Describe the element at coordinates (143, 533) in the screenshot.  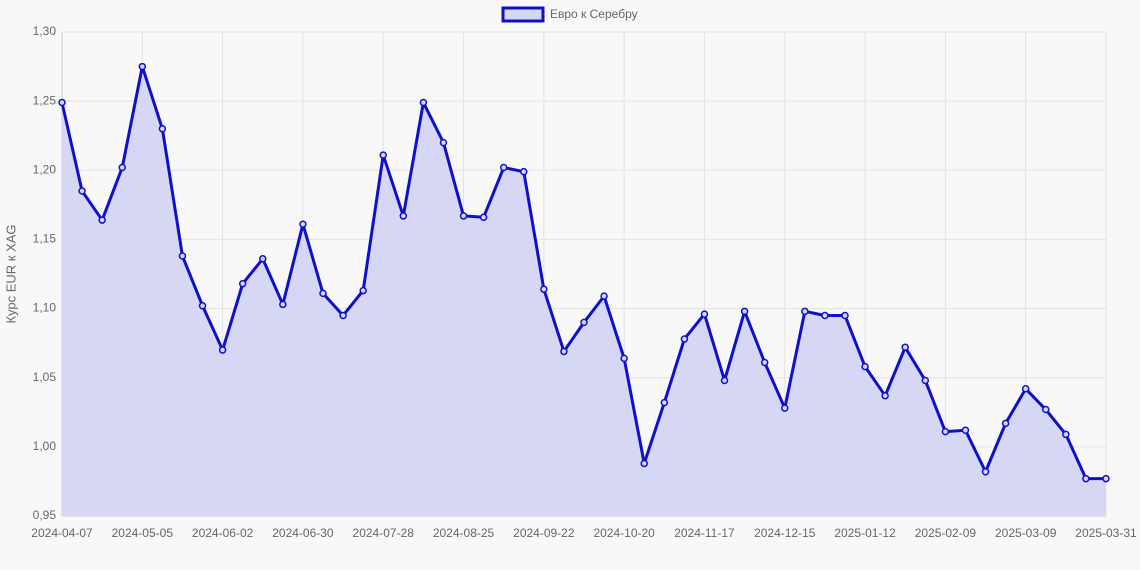
I see `x-tick-label: 2024-05-05` at that location.